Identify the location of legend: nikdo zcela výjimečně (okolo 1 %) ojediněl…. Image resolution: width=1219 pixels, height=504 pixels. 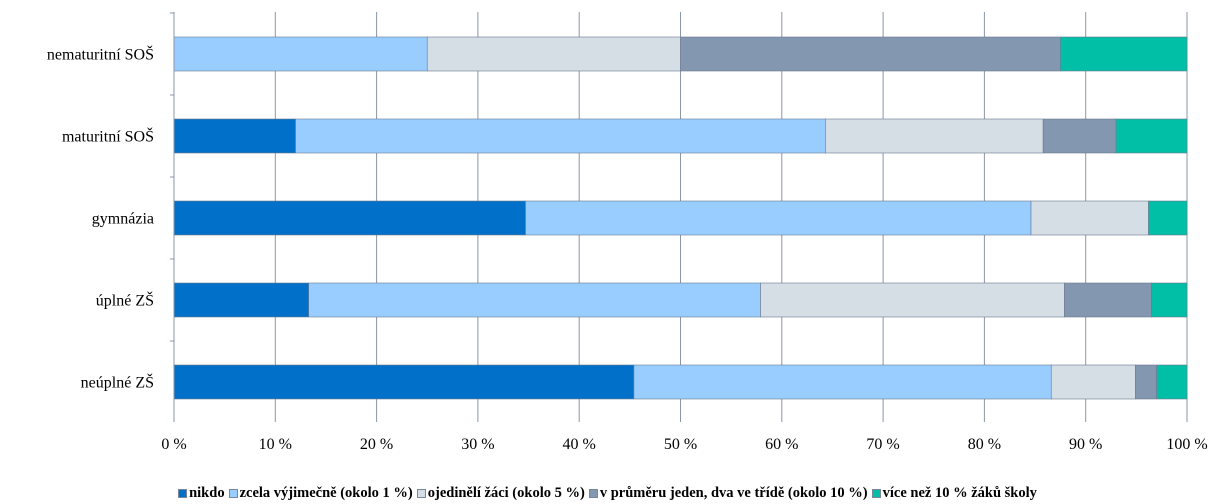
(609, 493).